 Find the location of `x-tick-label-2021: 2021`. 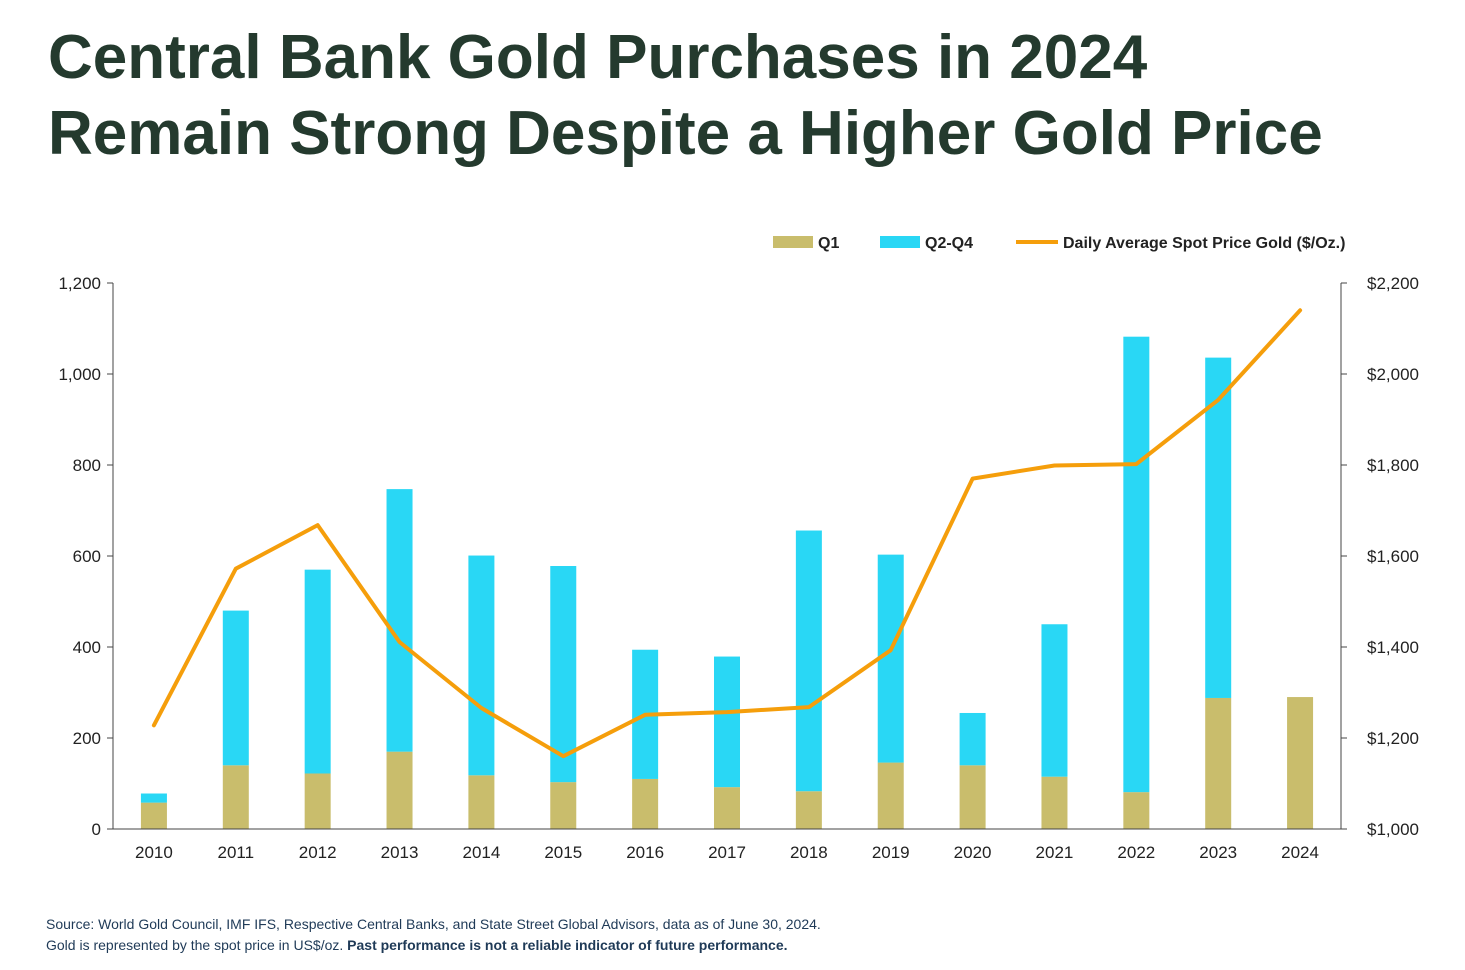

x-tick-label-2021: 2021 is located at coordinates (1055, 852).